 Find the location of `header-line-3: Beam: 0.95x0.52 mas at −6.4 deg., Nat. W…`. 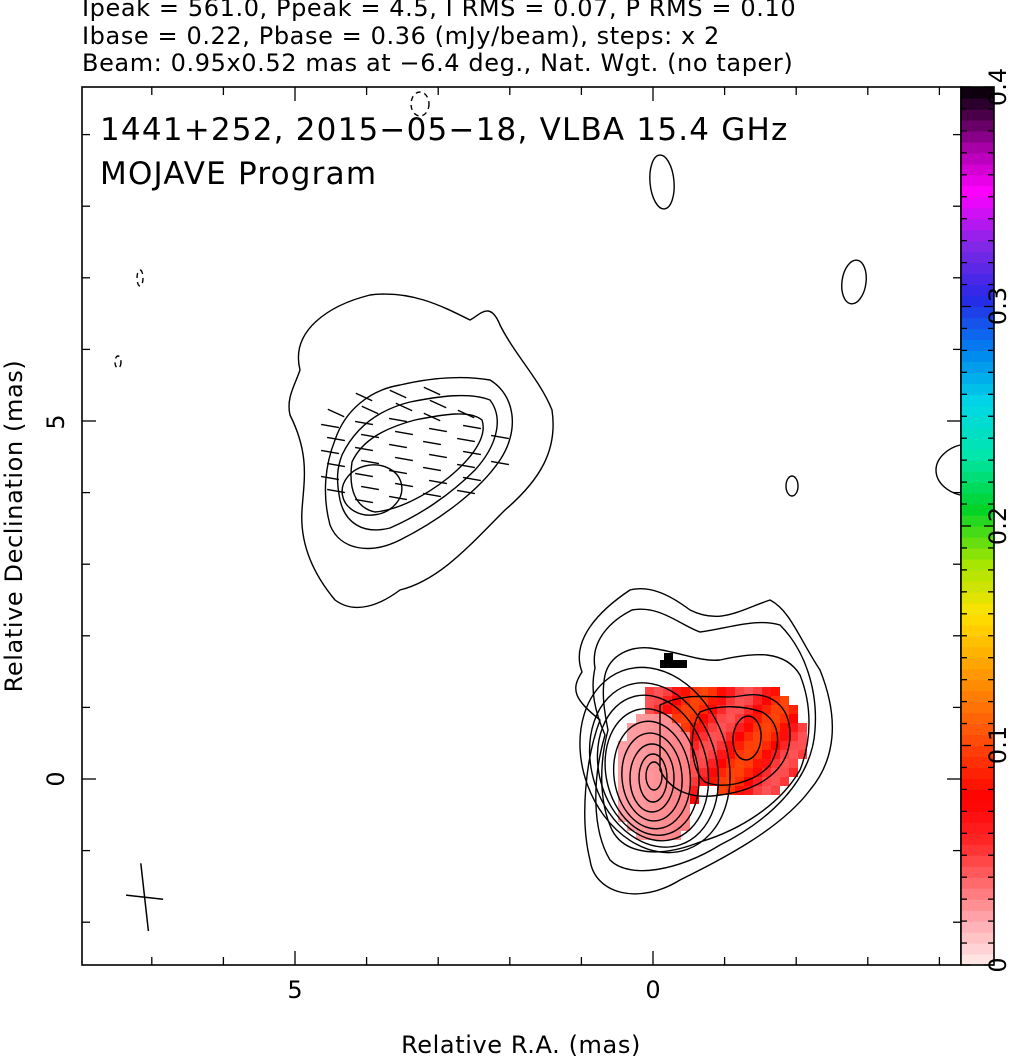

header-line-3: Beam: 0.95x0.52 mas at −6.4 deg., Nat. W… is located at coordinates (438, 63).